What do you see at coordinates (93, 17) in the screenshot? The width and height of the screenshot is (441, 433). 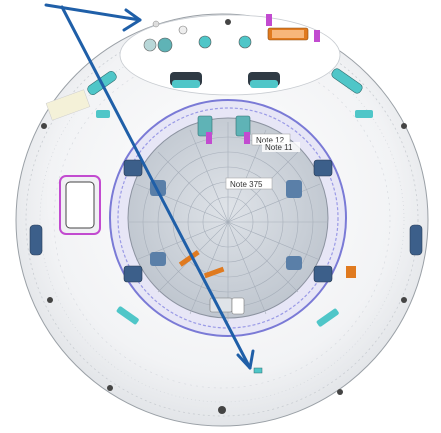 I see `pointer-arrow-icon` at bounding box center [93, 17].